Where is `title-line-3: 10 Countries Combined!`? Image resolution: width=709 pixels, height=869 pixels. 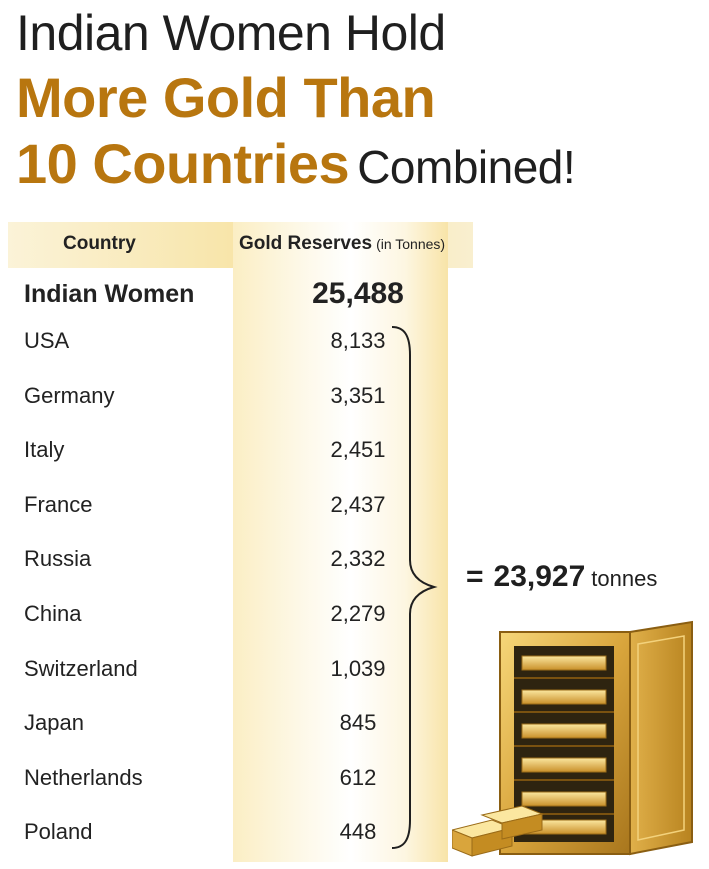 title-line-3: 10 Countries Combined! is located at coordinates (296, 164).